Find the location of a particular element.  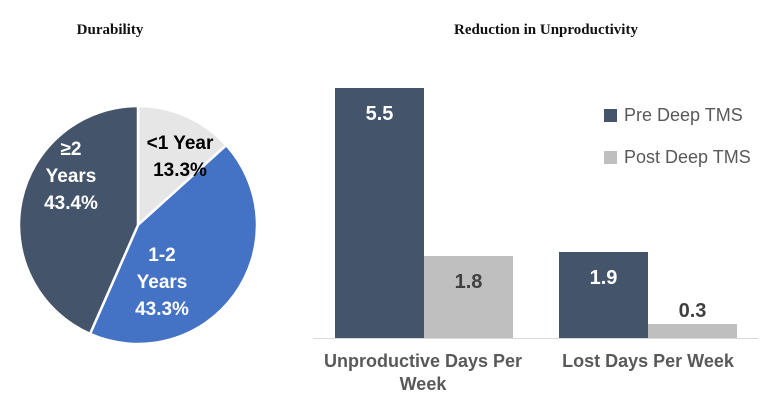

pie-label-line: <1 Year is located at coordinates (180, 143).